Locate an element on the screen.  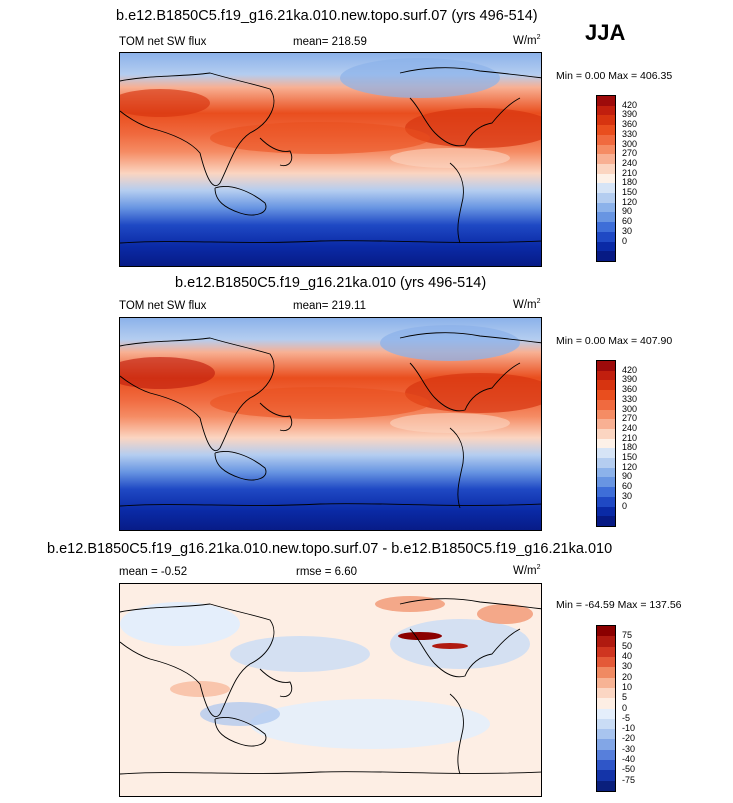
panel1-units: W/m2 is located at coordinates (527, 40).